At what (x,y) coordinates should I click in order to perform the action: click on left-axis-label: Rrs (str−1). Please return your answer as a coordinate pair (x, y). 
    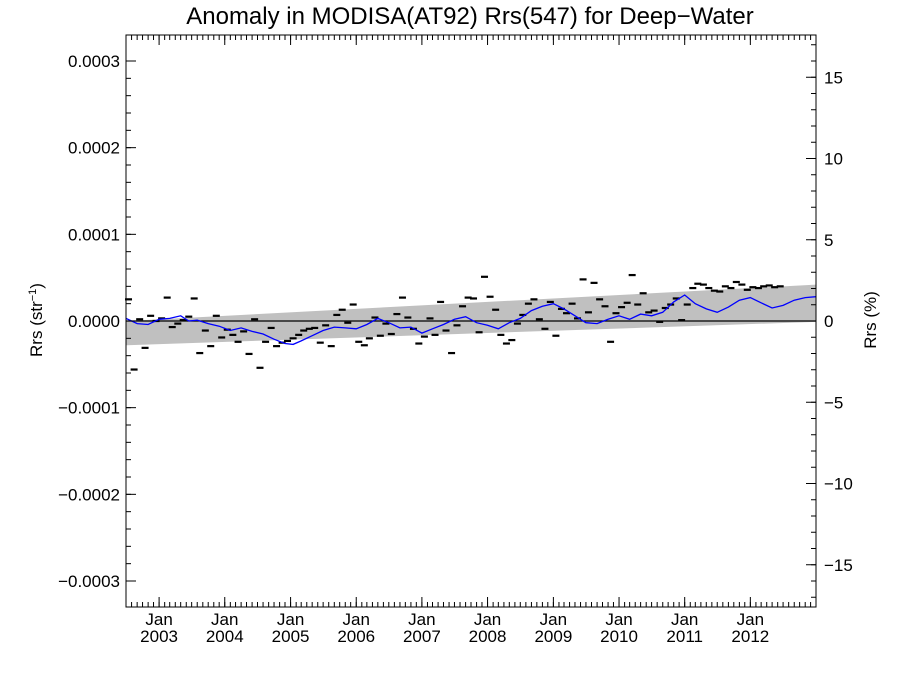
    Looking at the image, I should click on (36, 320).